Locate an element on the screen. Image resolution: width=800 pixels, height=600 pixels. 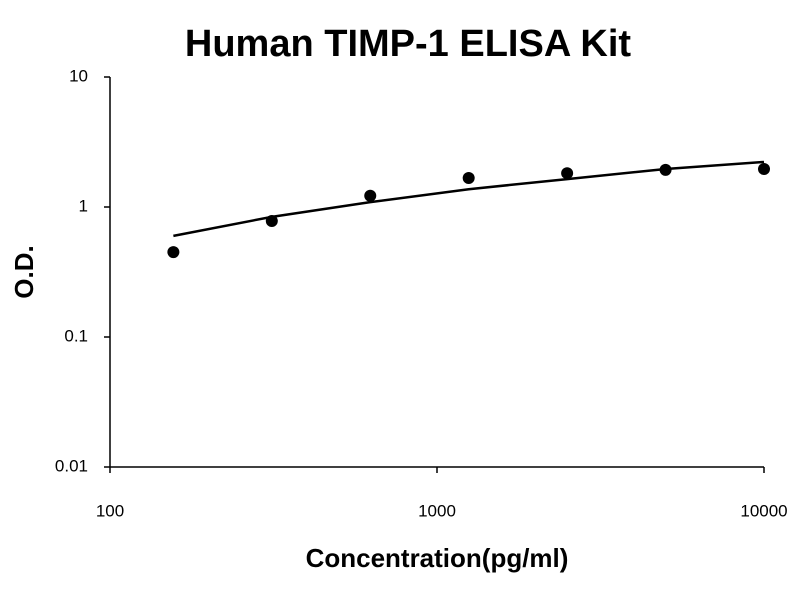
y-axis-label: O.D. is located at coordinates (24, 271).